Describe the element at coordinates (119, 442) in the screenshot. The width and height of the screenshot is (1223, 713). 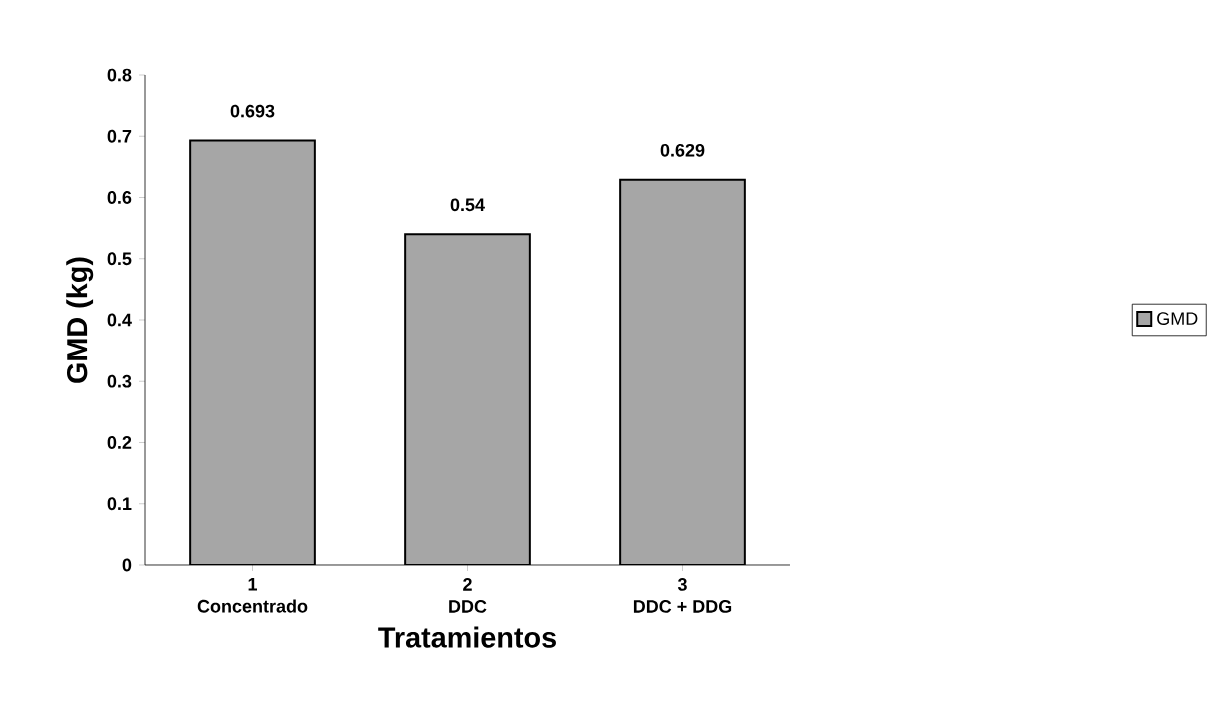
I see `y-tick-label: 0.2` at that location.